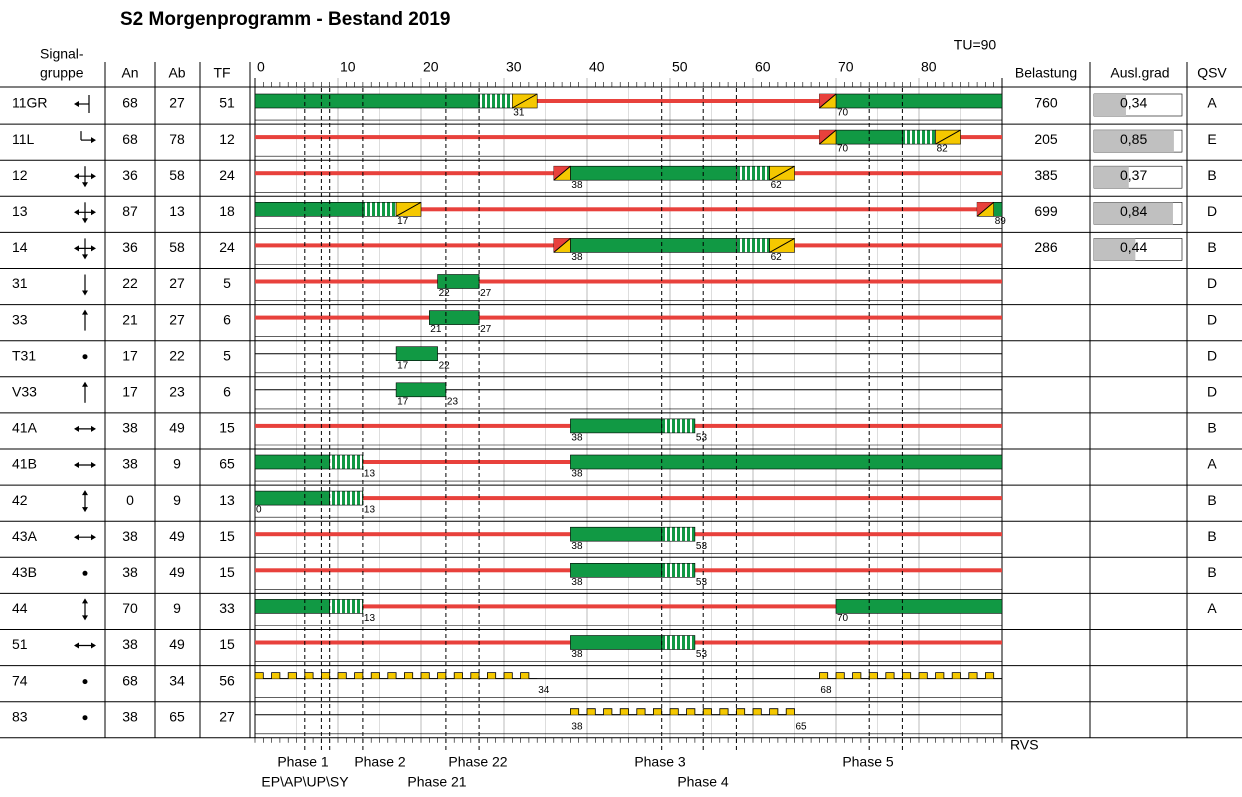  Describe the element at coordinates (660, 762) in the screenshot. I see `phase-label: Phase 3` at that location.